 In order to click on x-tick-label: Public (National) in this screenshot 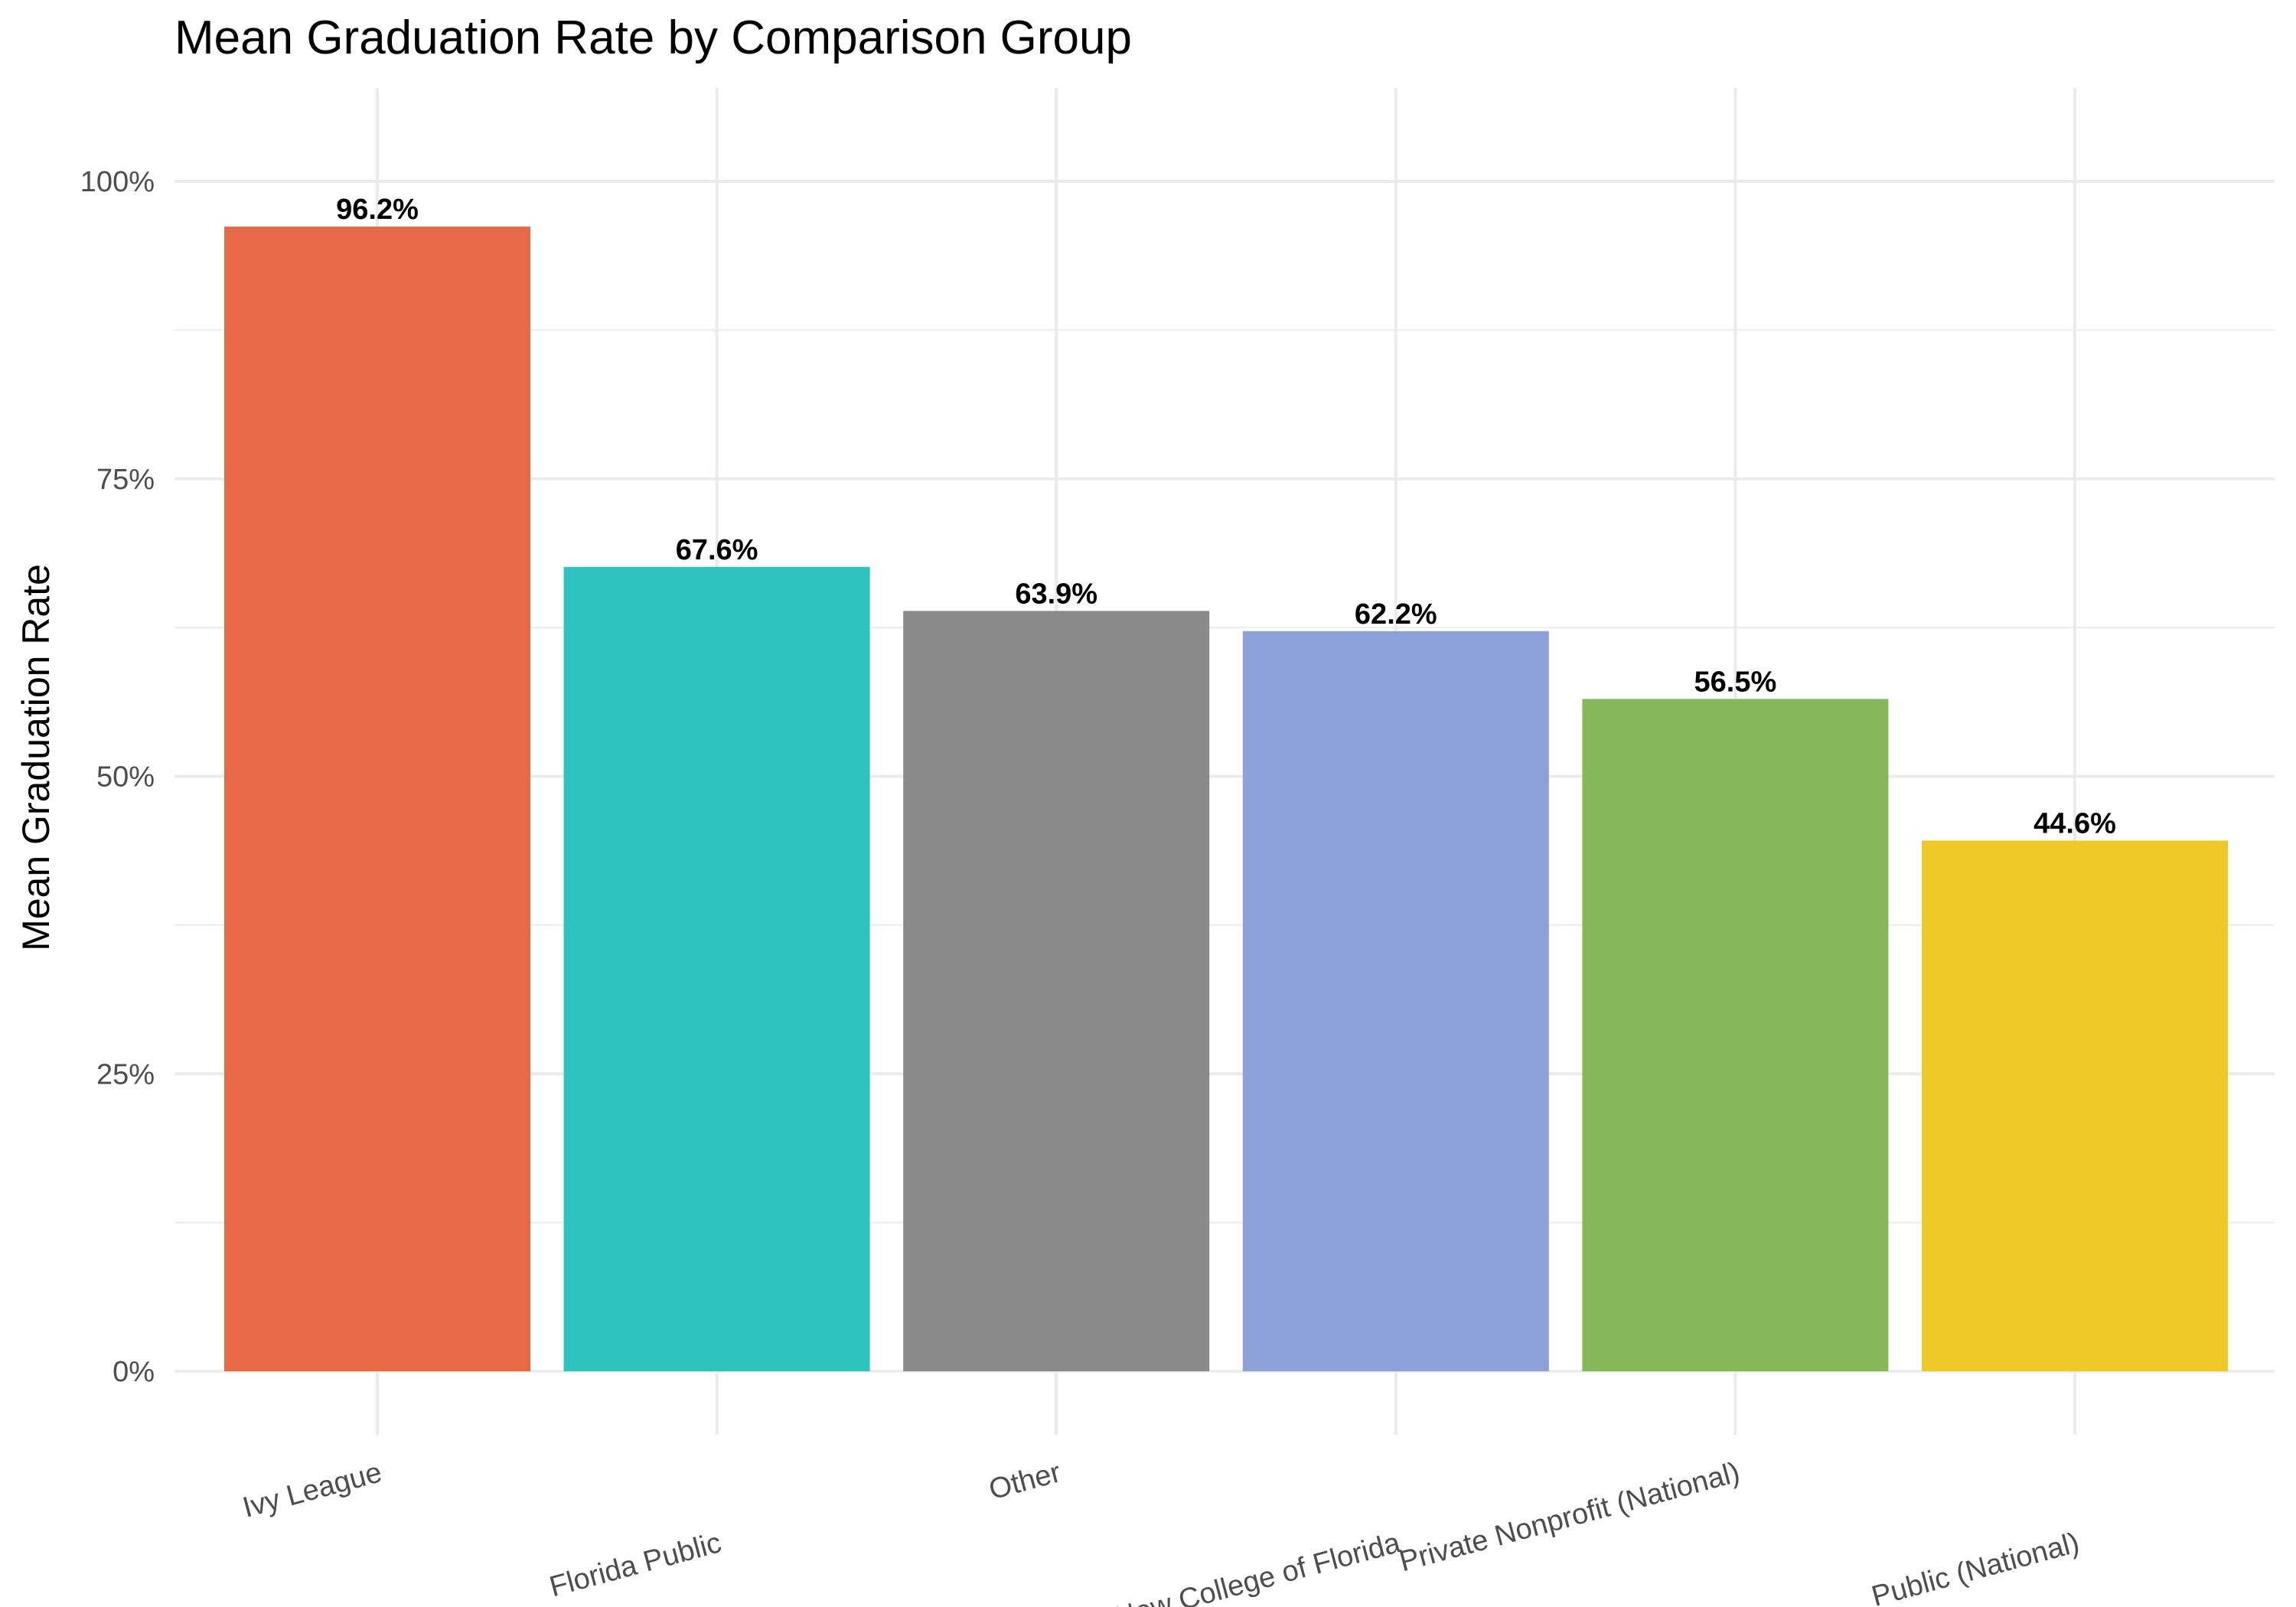, I will do `click(1975, 1567)`.